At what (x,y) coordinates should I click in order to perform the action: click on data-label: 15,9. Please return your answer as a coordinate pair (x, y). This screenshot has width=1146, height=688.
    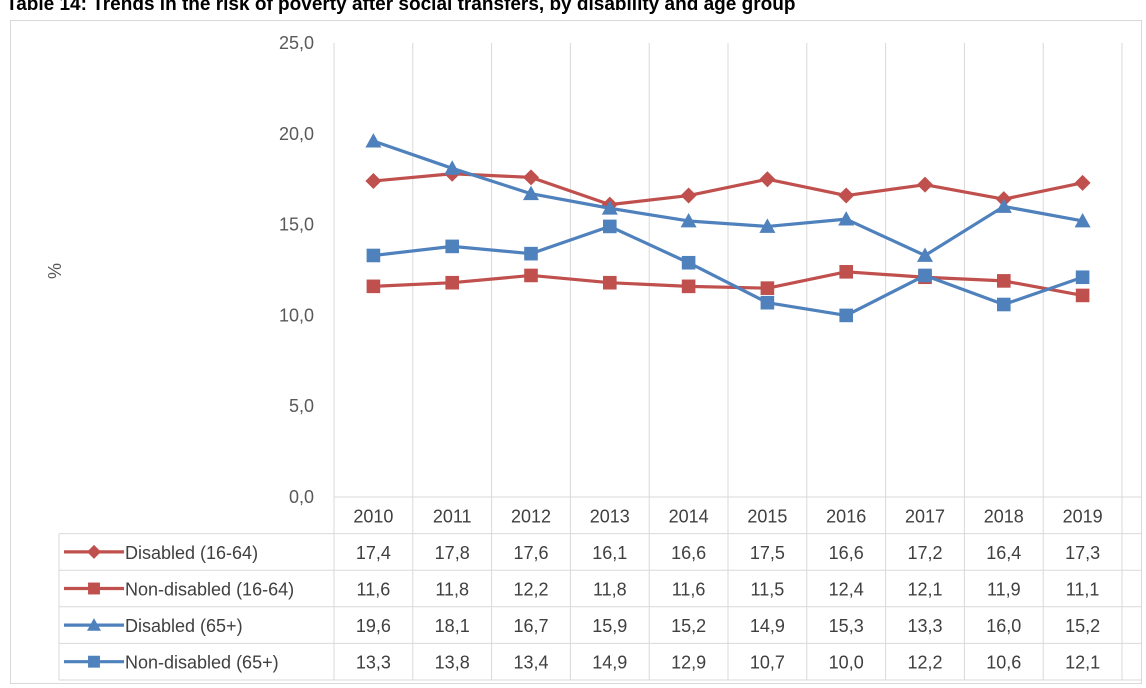
    Looking at the image, I should click on (609, 626).